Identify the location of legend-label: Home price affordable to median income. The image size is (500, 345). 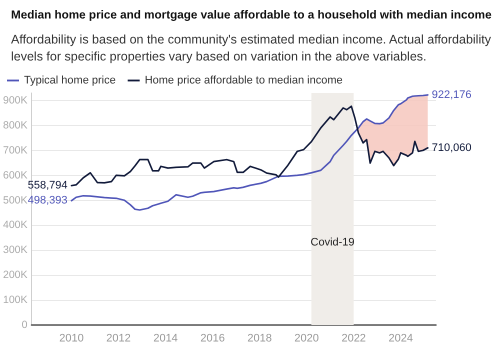
(243, 80).